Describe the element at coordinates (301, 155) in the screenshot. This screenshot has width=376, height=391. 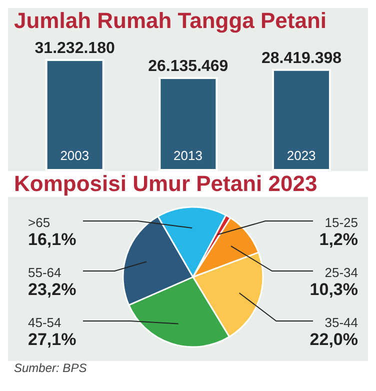
I see `x-tick-label: 2023` at that location.